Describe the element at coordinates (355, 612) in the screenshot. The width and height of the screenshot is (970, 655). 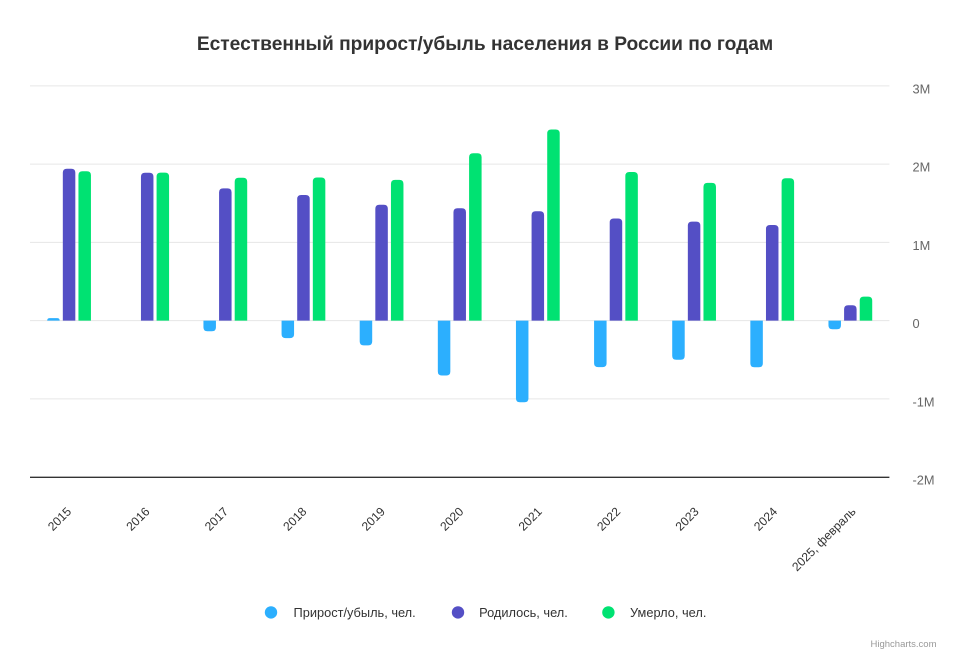
I see `svg-text: Прирост/убыль, чел.` at that location.